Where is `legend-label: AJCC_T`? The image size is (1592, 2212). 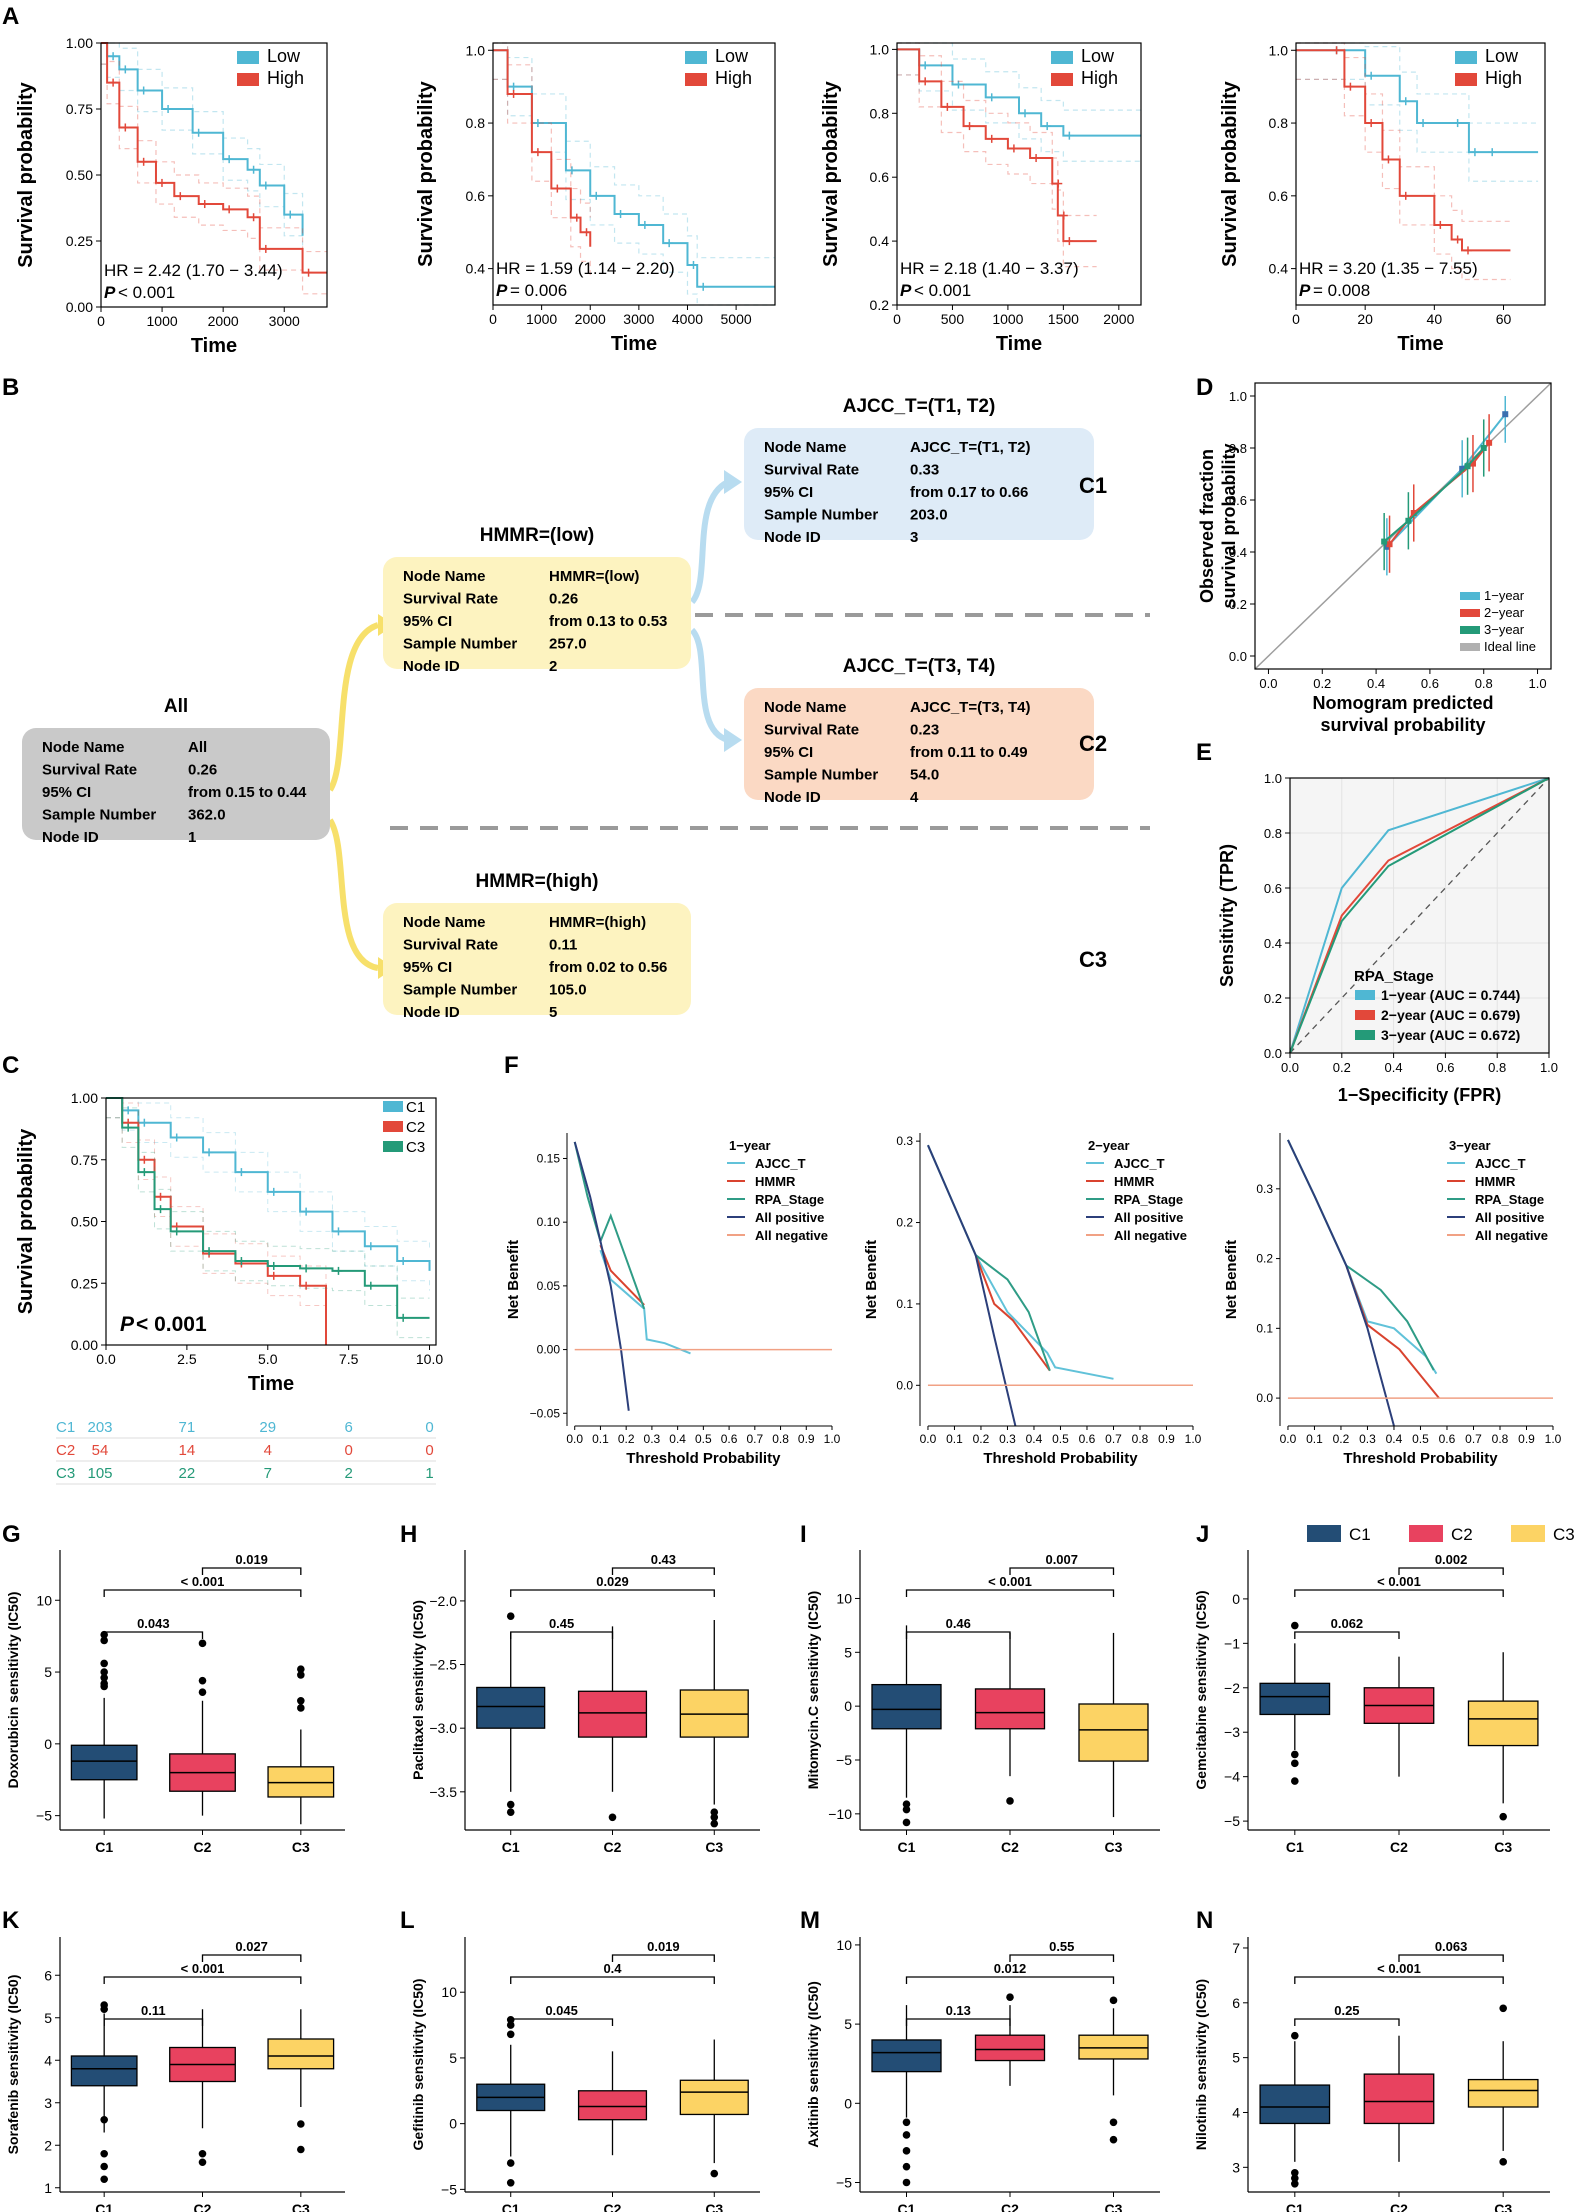
legend-label: AJCC_T is located at coordinates (780, 1163).